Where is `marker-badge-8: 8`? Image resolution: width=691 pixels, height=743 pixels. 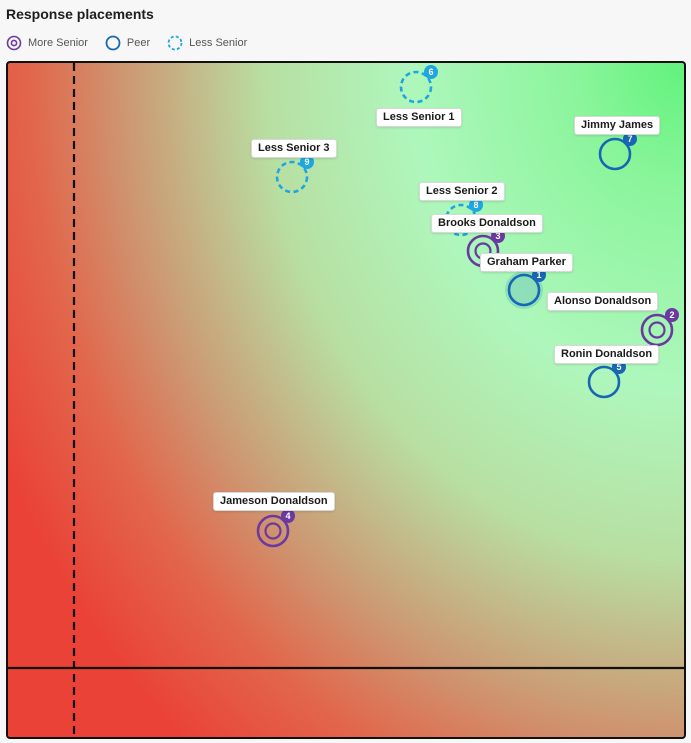
marker-badge-8: 8 is located at coordinates (476, 205).